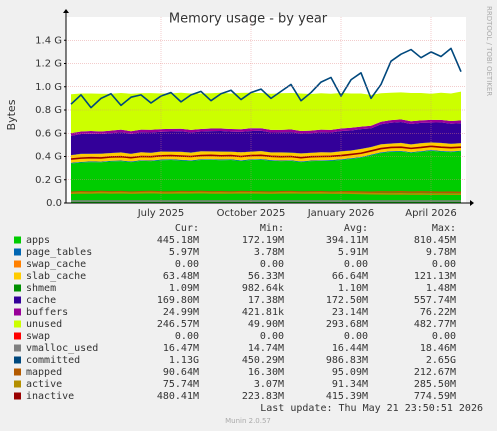 The height and width of the screenshot is (431, 497). Describe the element at coordinates (178, 324) in the screenshot. I see `legend-stat: 246.57M` at that location.